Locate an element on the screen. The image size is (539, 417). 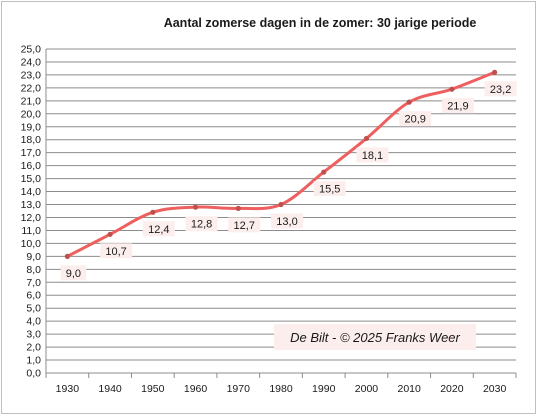
y-tick-label: 22,0 is located at coordinates (31, 88).